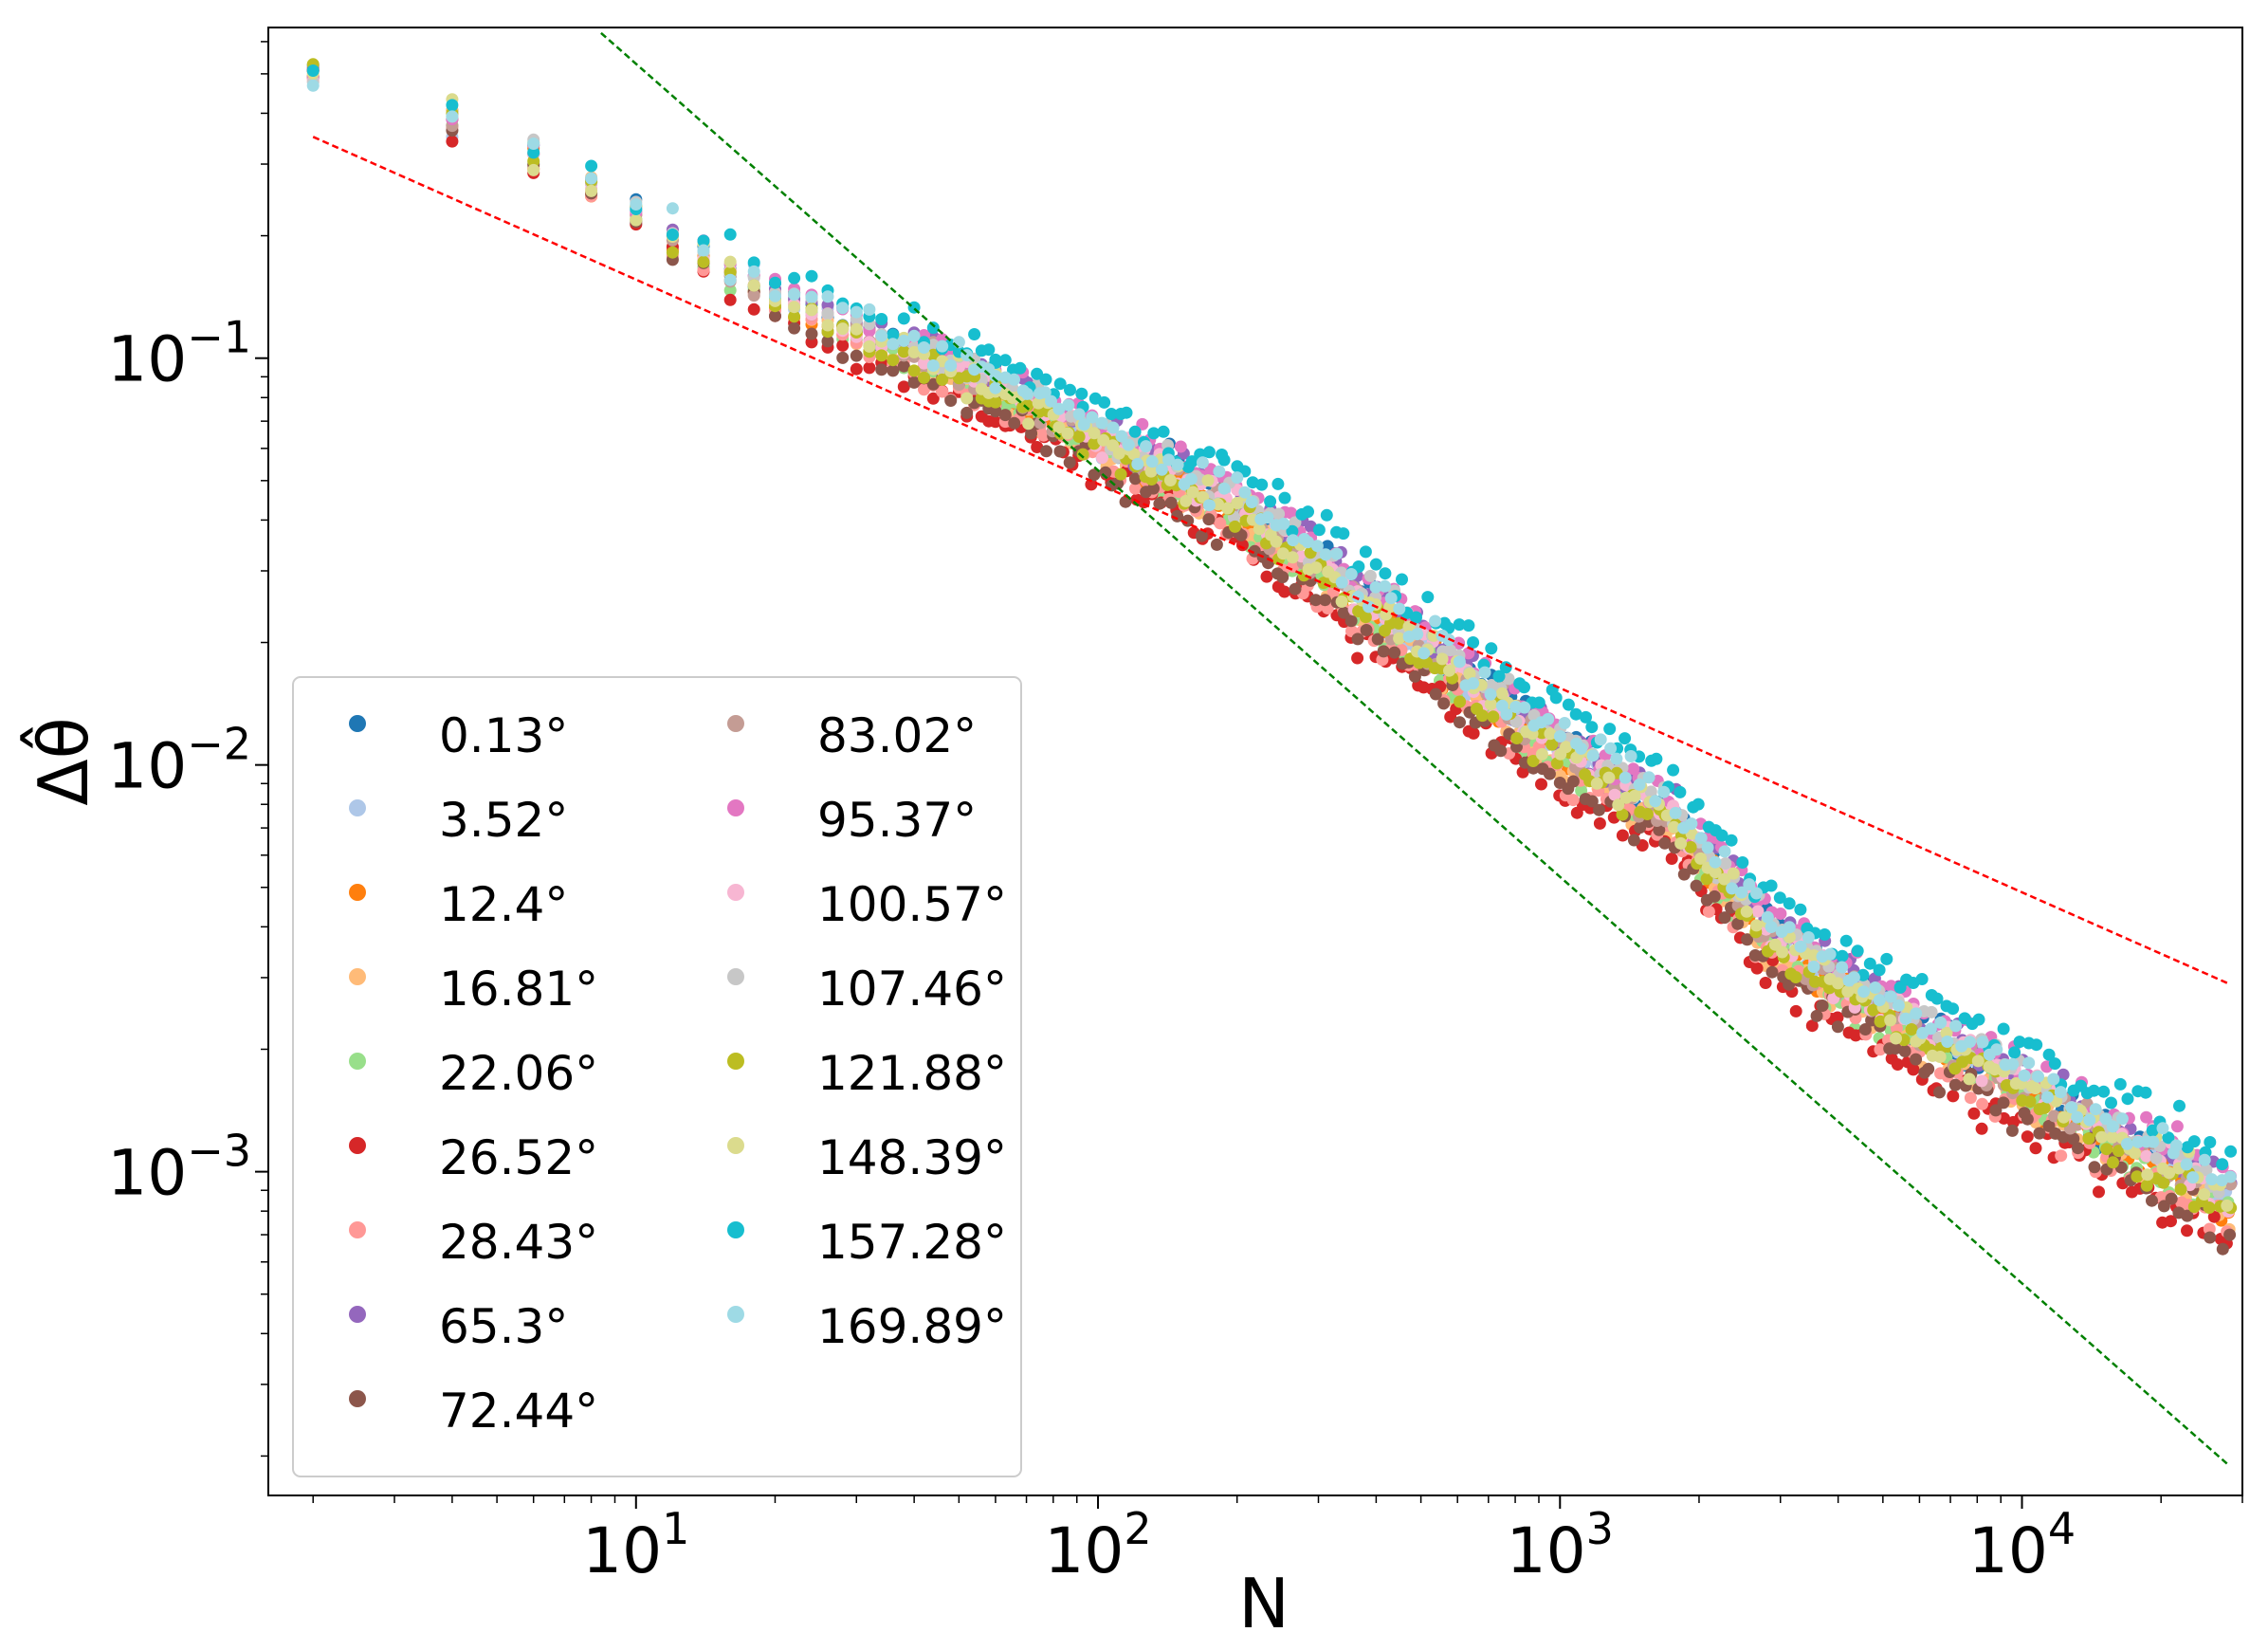  Describe the element at coordinates (179, 761) in the screenshot. I see `y-tick-labels: 10−1 10−2 10−3` at that location.